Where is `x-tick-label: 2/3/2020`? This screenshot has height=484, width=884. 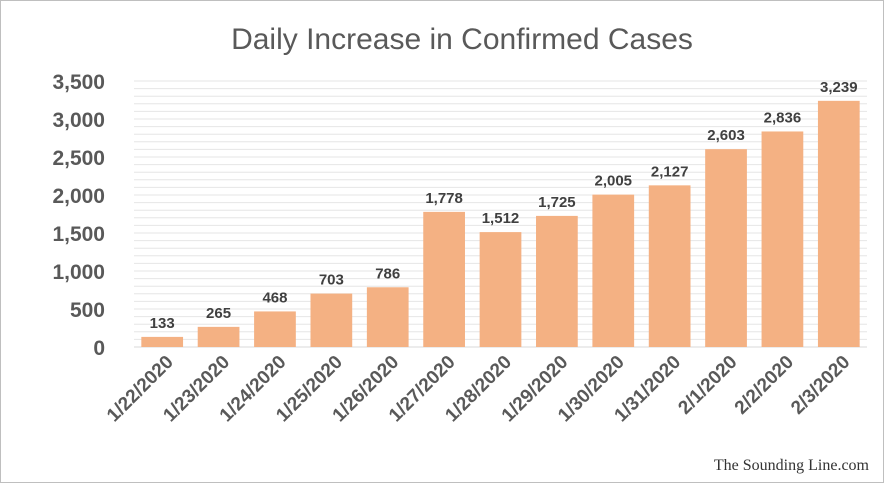
x-tick-label: 2/3/2020 is located at coordinates (820, 385).